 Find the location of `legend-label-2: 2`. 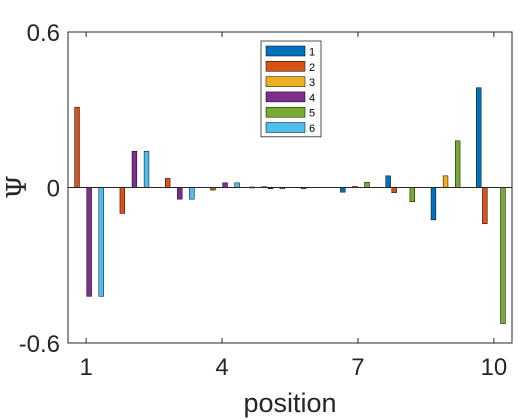

legend-label-2: 2 is located at coordinates (312, 68).